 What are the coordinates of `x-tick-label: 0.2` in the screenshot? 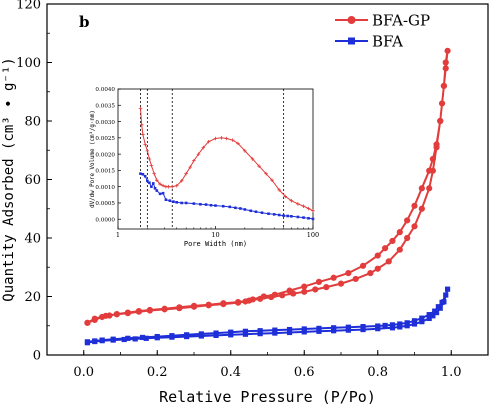 It's located at (157, 372).